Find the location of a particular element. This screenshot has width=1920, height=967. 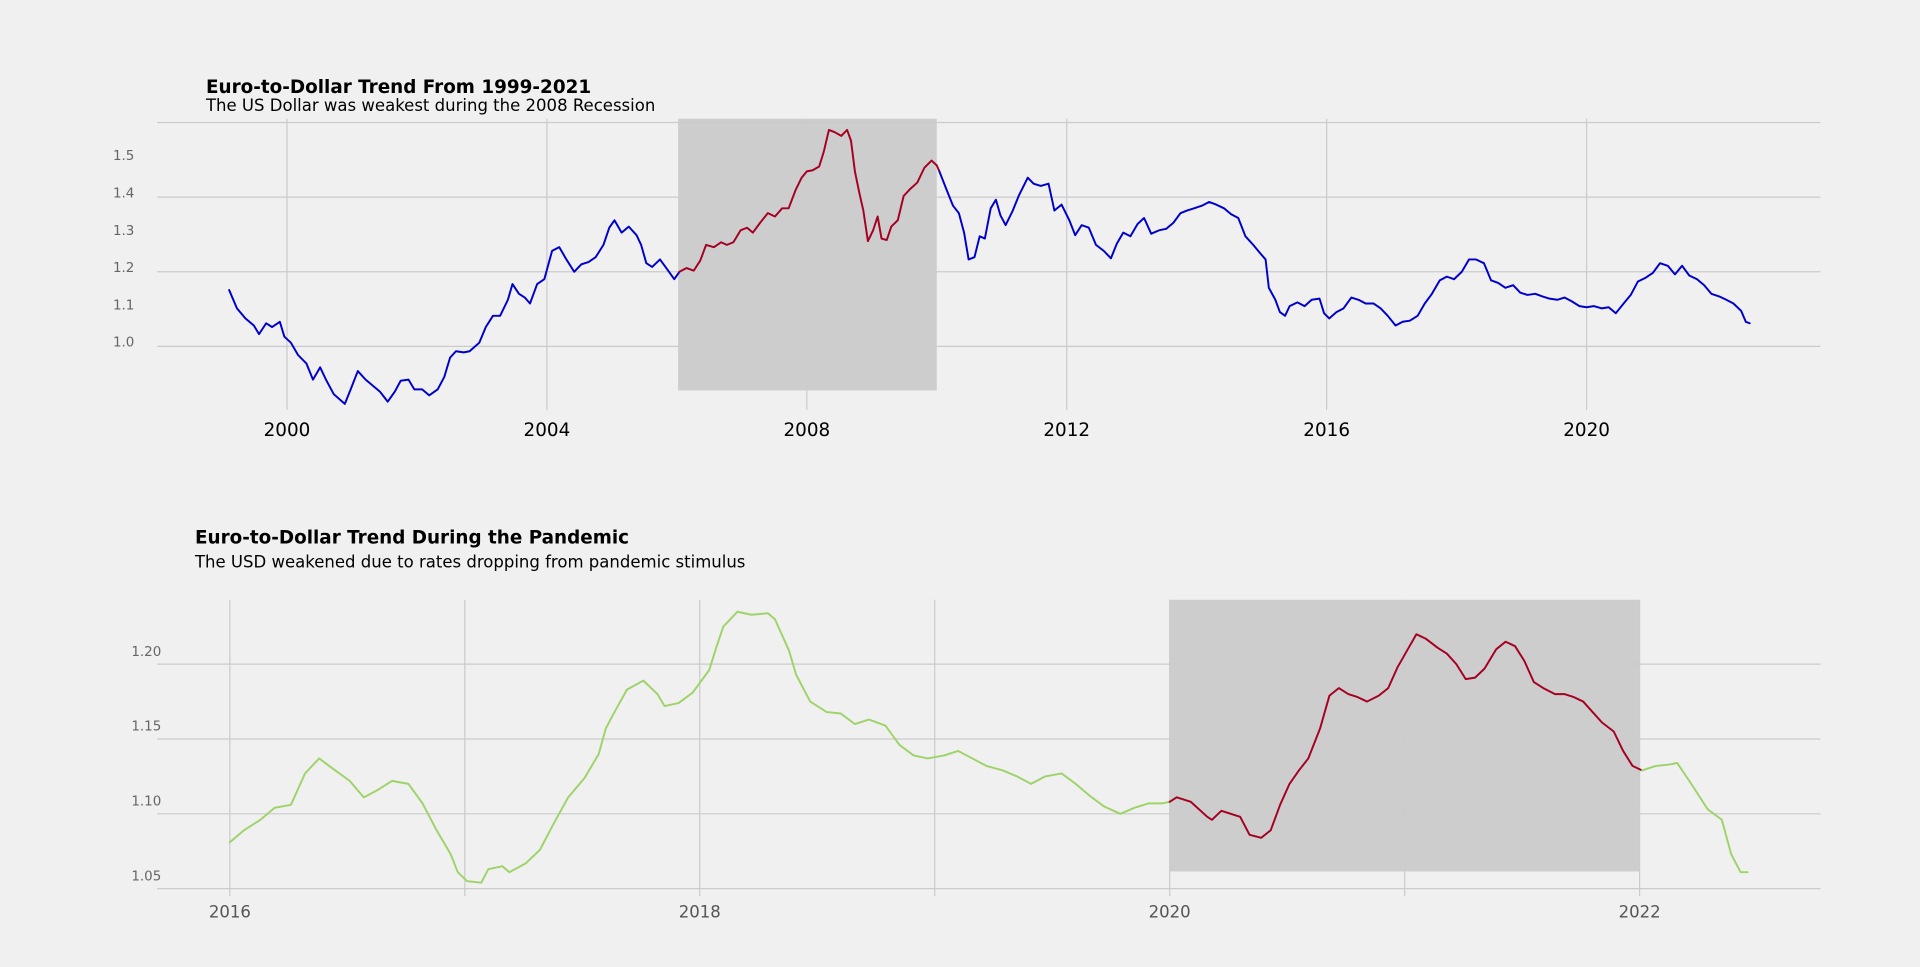

y-tick-label: 1.3 is located at coordinates (123, 231).